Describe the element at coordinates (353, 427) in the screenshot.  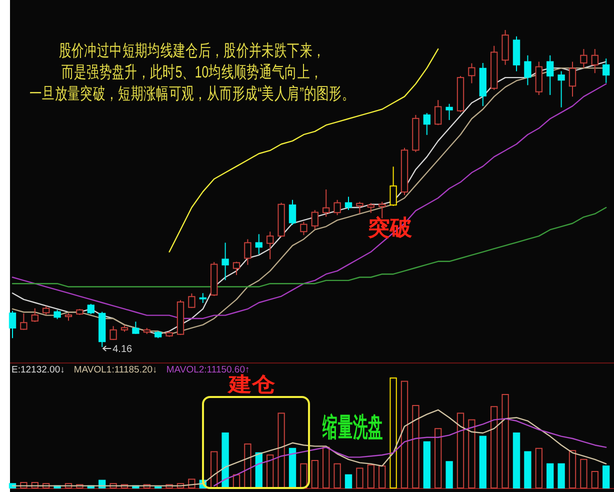
I see `annotation: 缩量洗盘` at that location.